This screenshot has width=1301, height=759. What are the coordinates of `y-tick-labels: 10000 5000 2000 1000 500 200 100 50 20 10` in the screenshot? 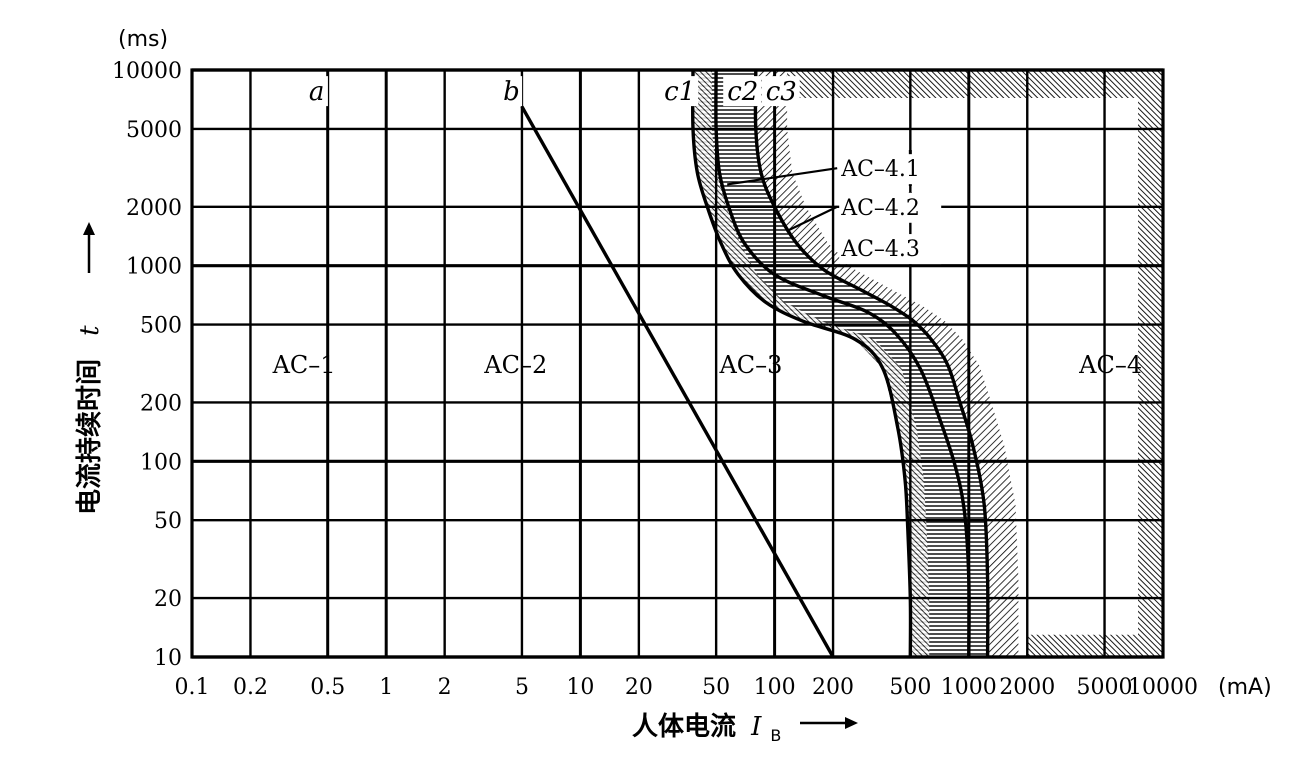 It's located at (147, 365).